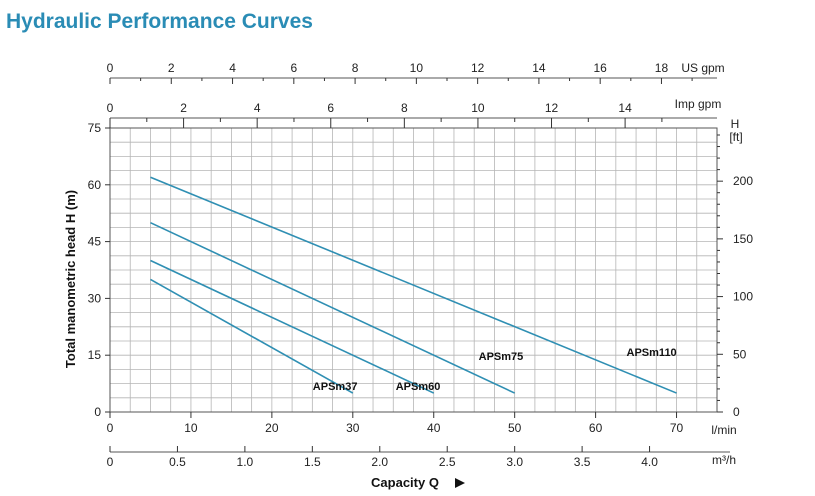 The image size is (815, 496). What do you see at coordinates (743, 239) in the screenshot?
I see `ft-tick-label: 150` at bounding box center [743, 239].